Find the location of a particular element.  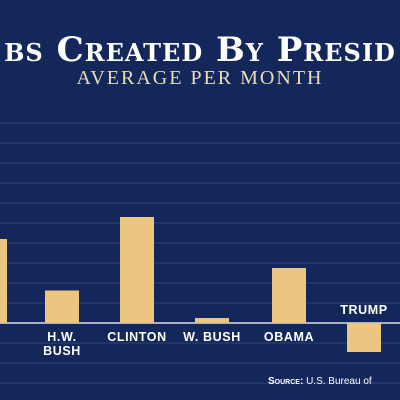

bar-clinton is located at coordinates (137, 270).